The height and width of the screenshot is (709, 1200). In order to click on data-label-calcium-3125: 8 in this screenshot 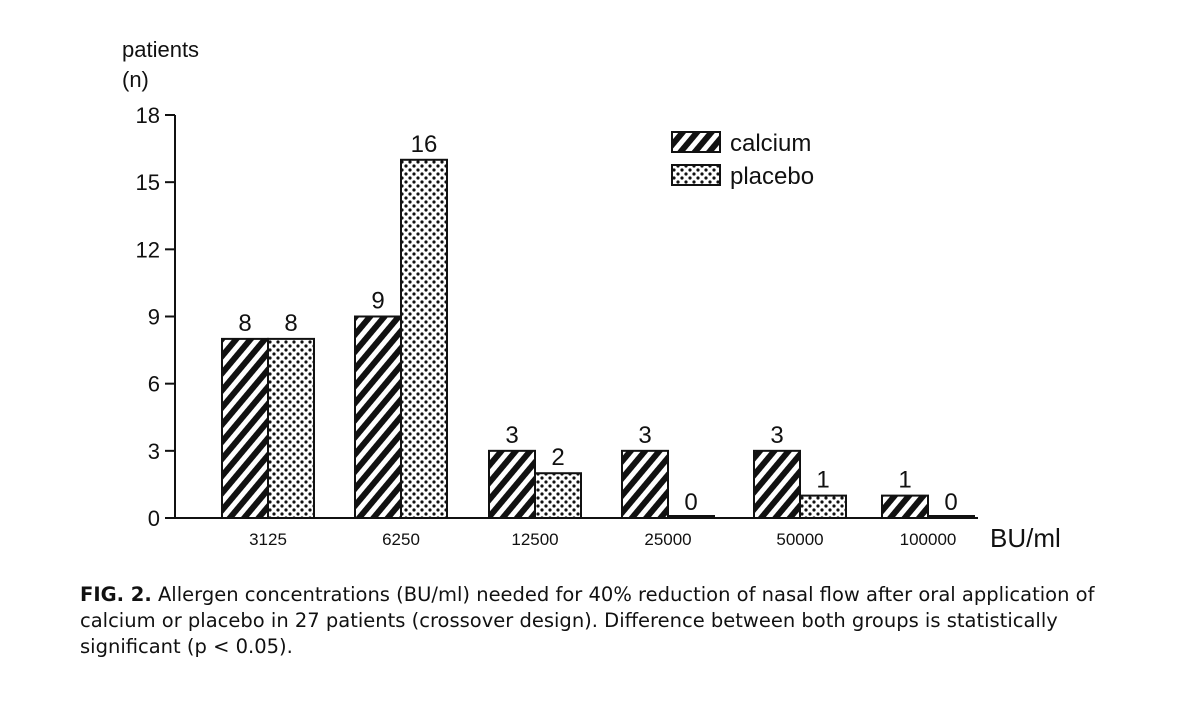, I will do `click(244, 323)`.